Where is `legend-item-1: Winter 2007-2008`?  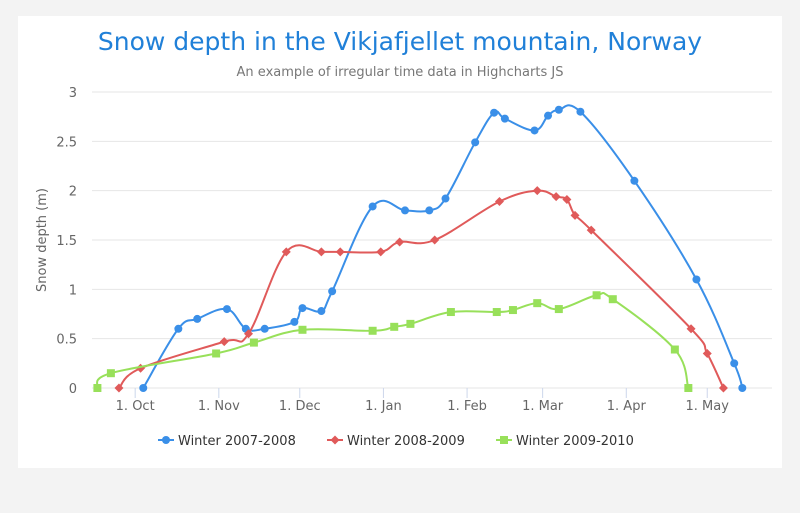 legend-item-1: Winter 2007-2008 is located at coordinates (227, 441).